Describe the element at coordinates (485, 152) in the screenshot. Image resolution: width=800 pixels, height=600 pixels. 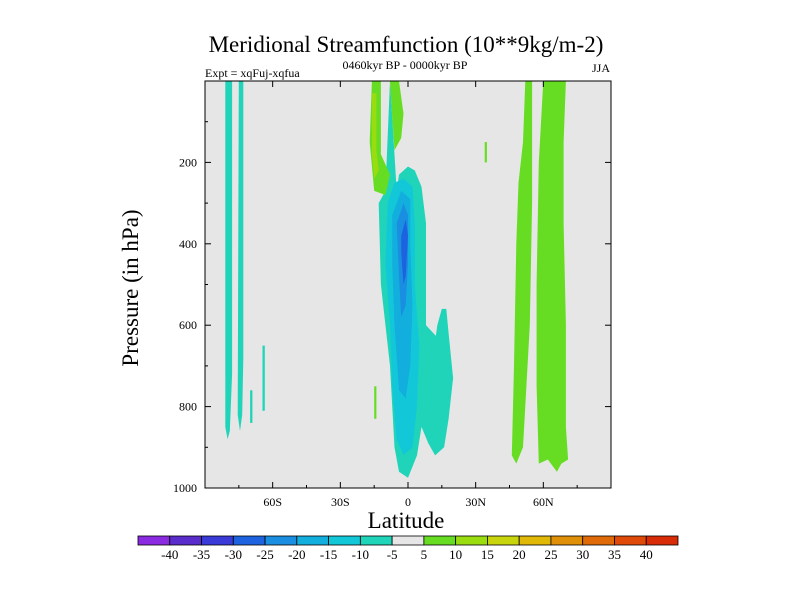
I see `anomaly-small-cell` at that location.